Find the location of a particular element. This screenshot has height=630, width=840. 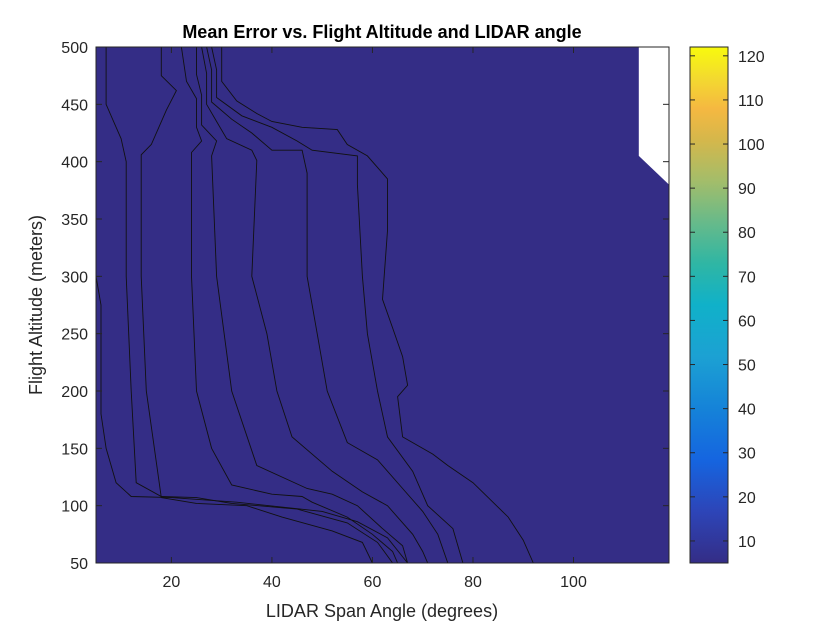

y-tick-label: 150 is located at coordinates (74, 449).